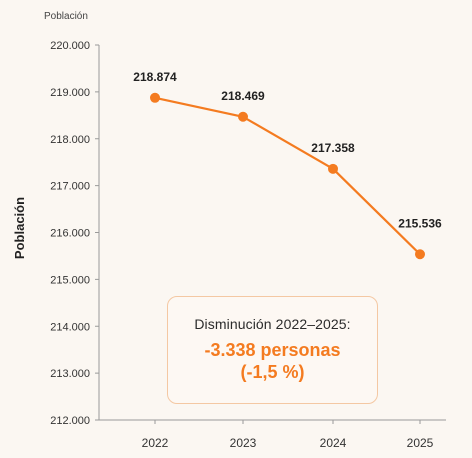 The image size is (472, 458). I want to click on y-tick-label: 216.000, so click(70, 234).